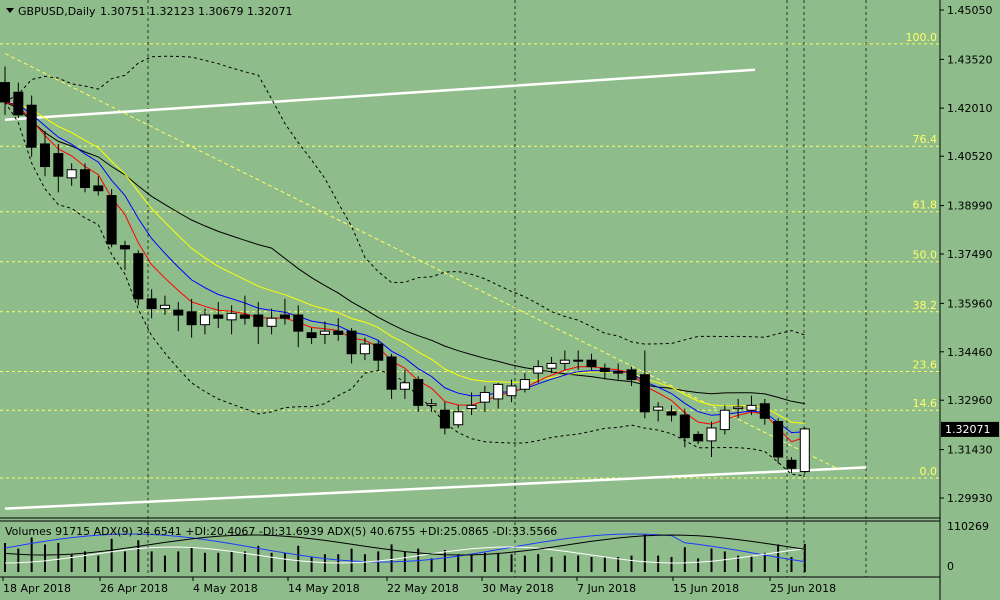  Describe the element at coordinates (925, 255) in the screenshot. I see `fib-label-3: 50.0` at that location.